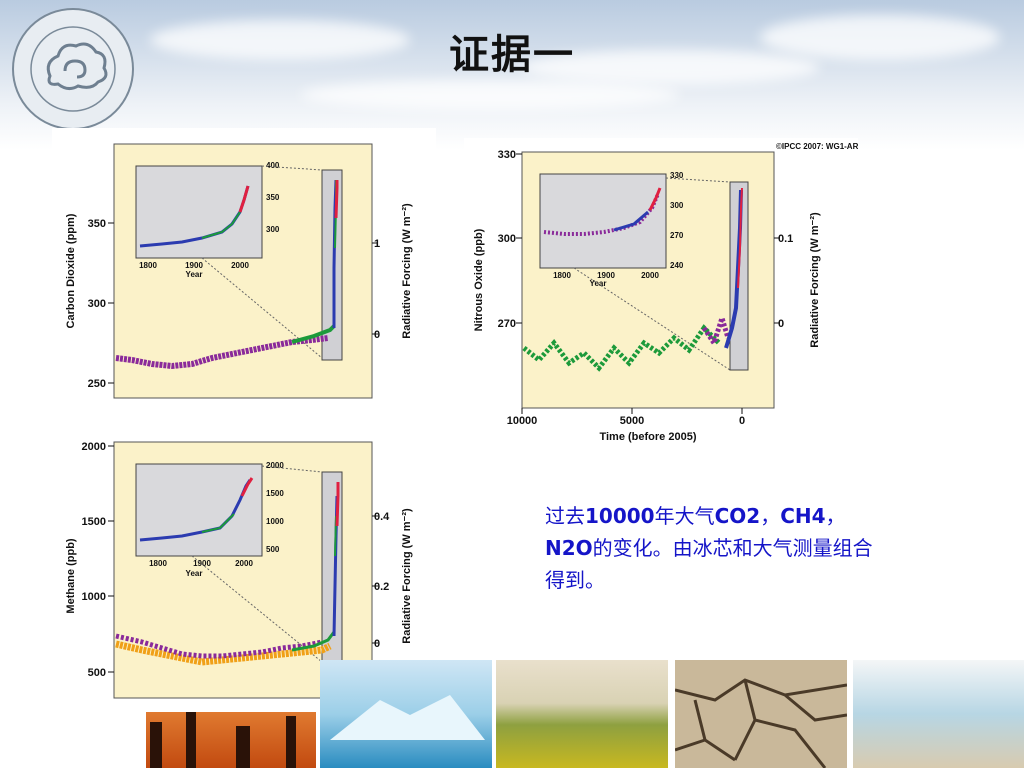  Describe the element at coordinates (938, 714) in the screenshot. I see `photo-beach` at that location.